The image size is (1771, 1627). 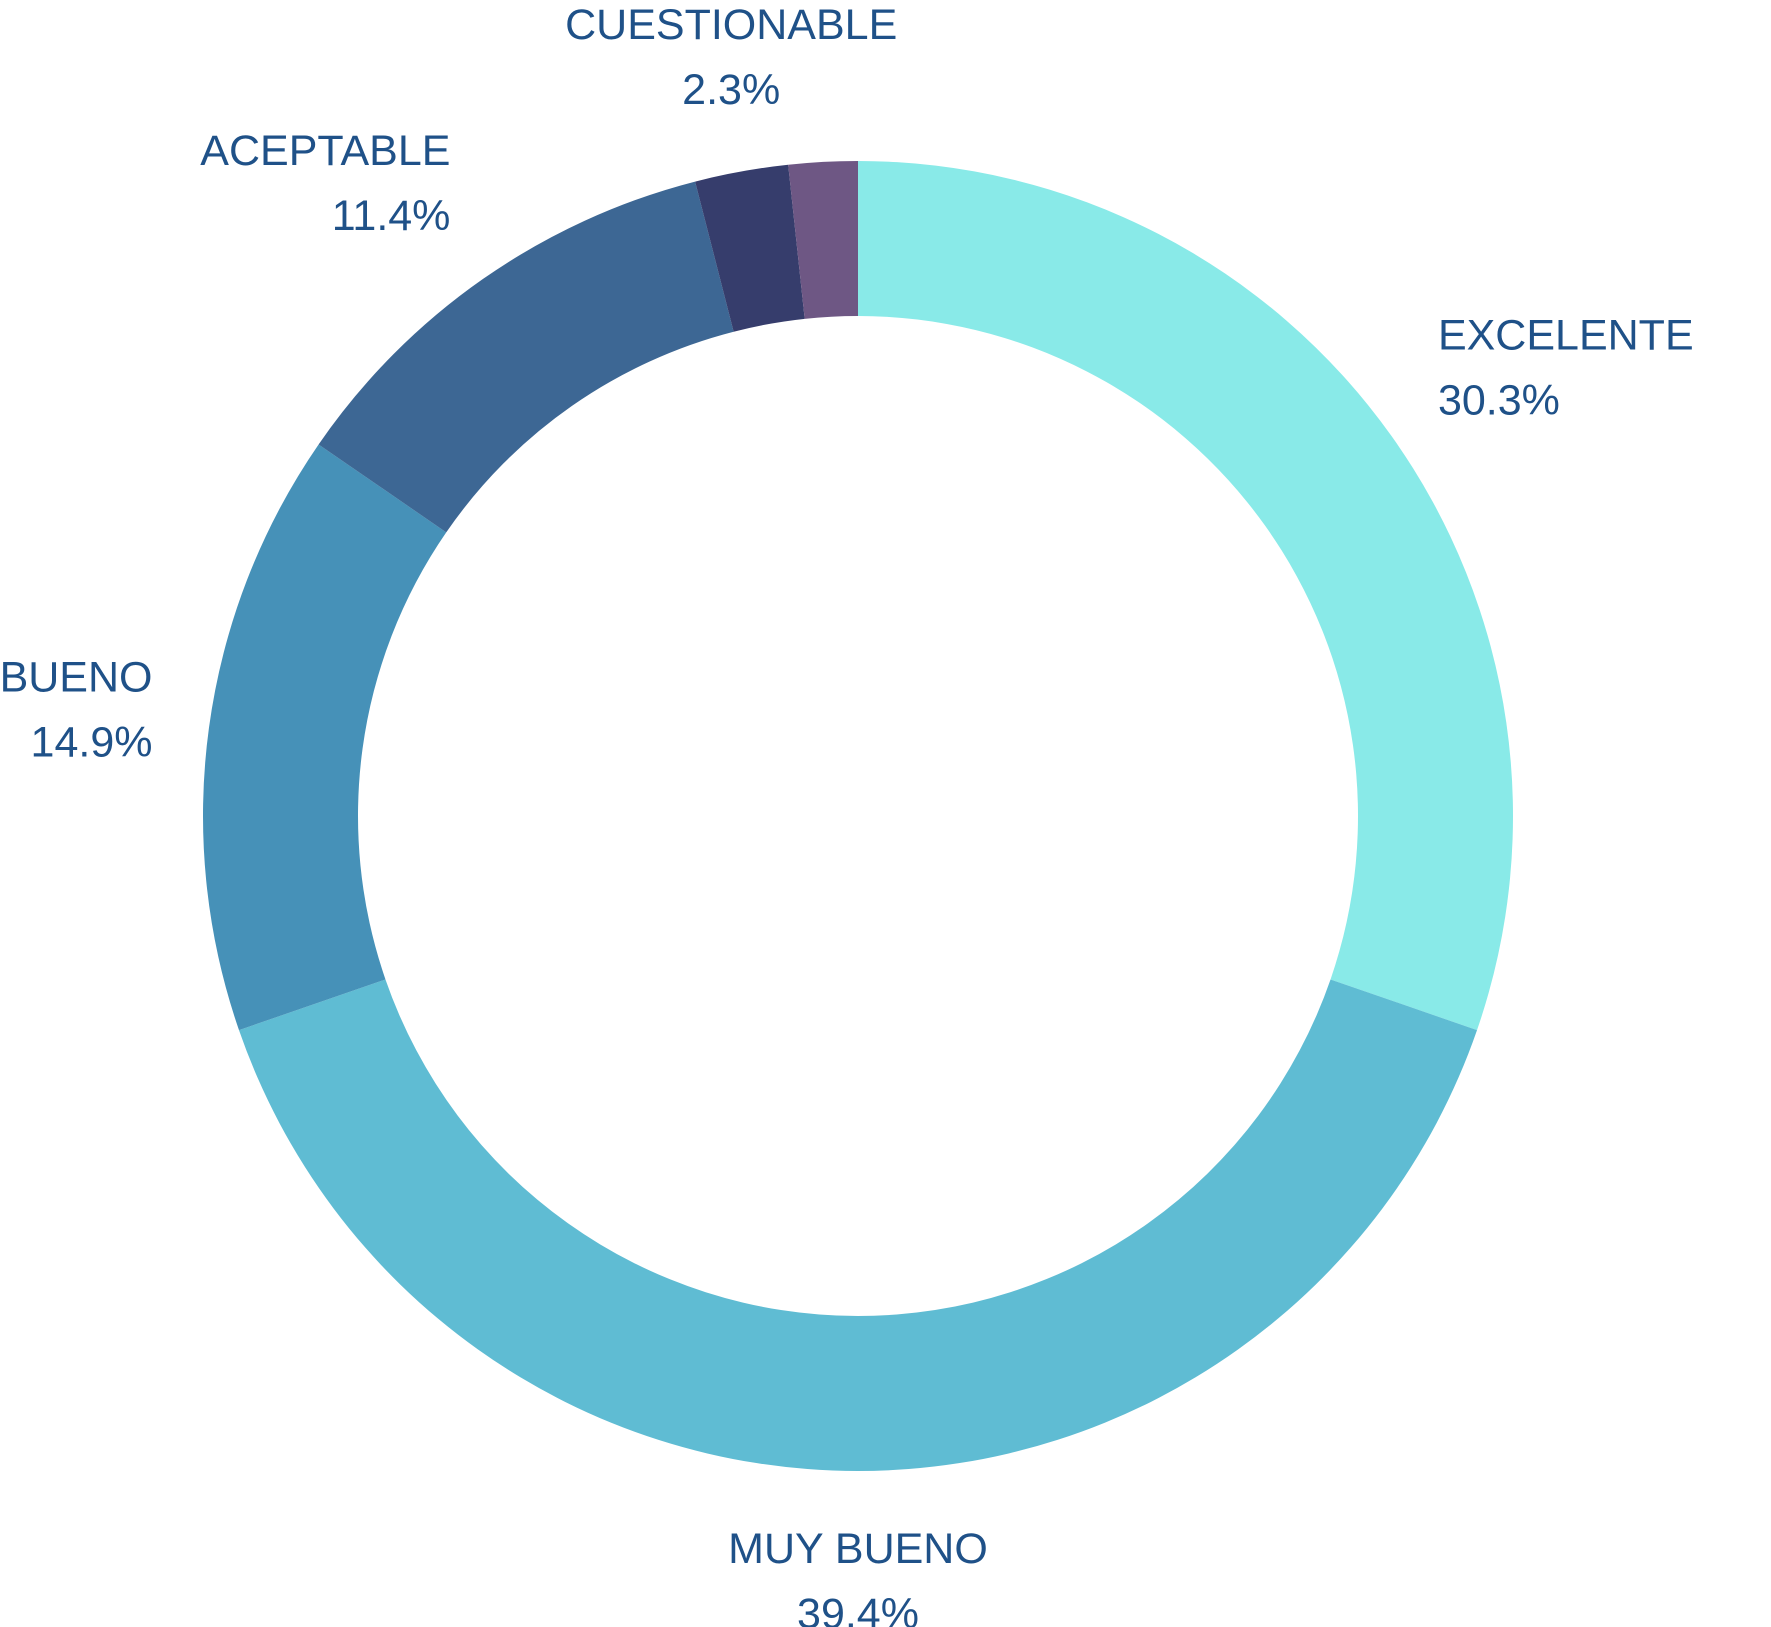 What do you see at coordinates (858, 1549) in the screenshot?
I see `slice-label: MUY BUENO` at bounding box center [858, 1549].